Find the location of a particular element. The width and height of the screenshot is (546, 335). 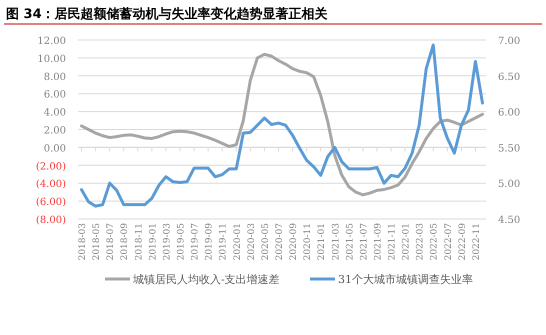

x-tick-label: 2019-07 is located at coordinates (195, 241).